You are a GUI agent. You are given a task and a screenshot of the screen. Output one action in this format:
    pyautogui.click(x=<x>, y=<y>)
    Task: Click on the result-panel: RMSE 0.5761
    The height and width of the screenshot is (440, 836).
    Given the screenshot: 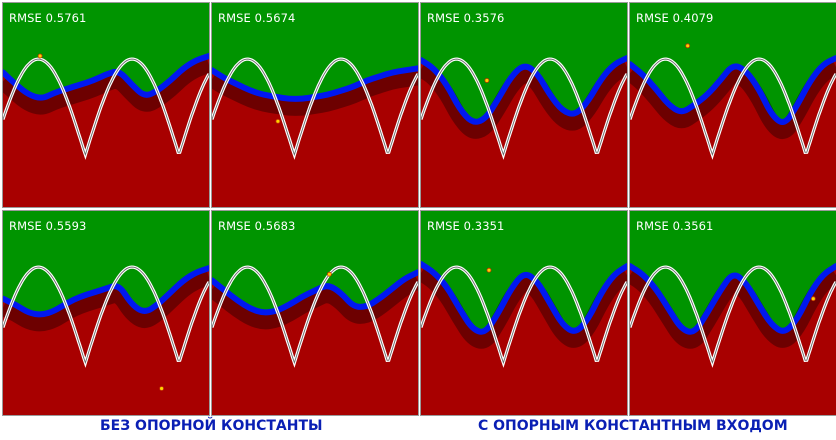 What is the action you would take?
    pyautogui.click(x=106, y=105)
    